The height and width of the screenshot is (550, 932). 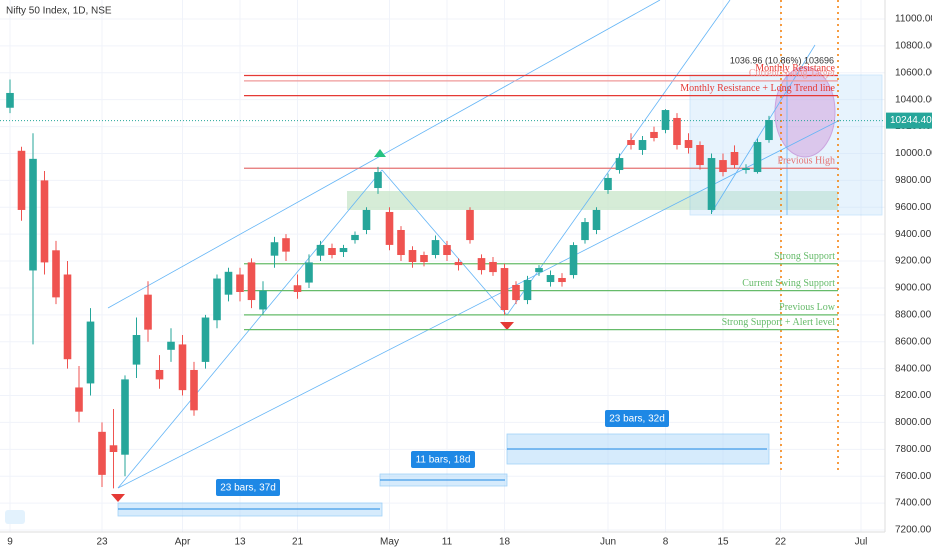 What do you see at coordinates (389, 542) in the screenshot?
I see `x-tick-label: May` at bounding box center [389, 542].